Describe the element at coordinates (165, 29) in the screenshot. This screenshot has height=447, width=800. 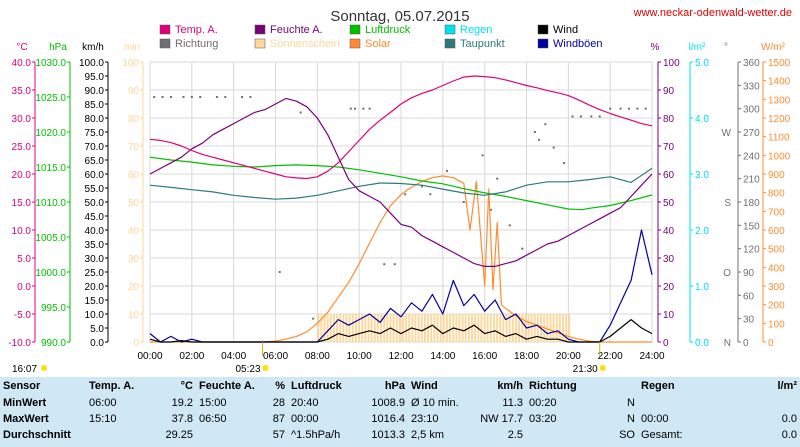
I see `legend-swatch-temp` at that location.